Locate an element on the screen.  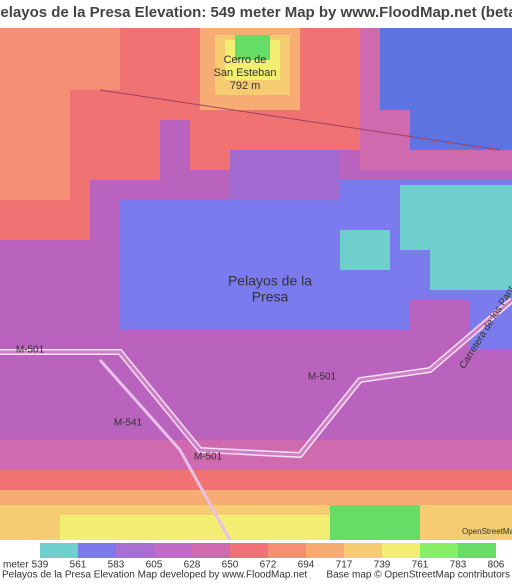
legend-unit: meter is located at coordinates (16, 565).